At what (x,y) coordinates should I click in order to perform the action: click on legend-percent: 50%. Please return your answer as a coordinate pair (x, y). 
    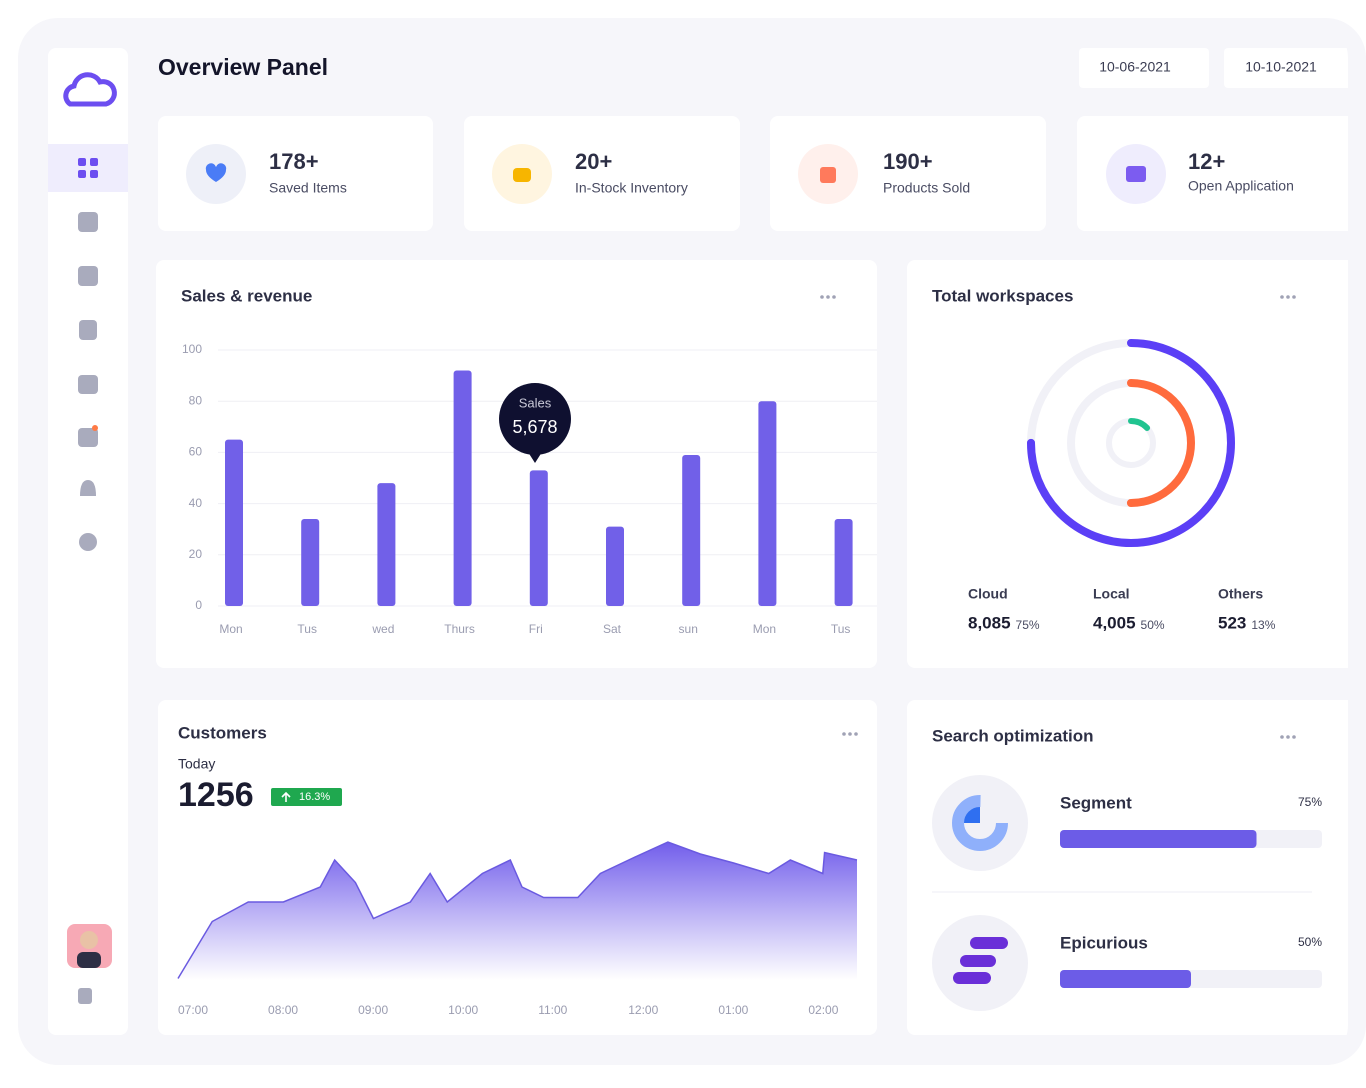
    Looking at the image, I should click on (1153, 625).